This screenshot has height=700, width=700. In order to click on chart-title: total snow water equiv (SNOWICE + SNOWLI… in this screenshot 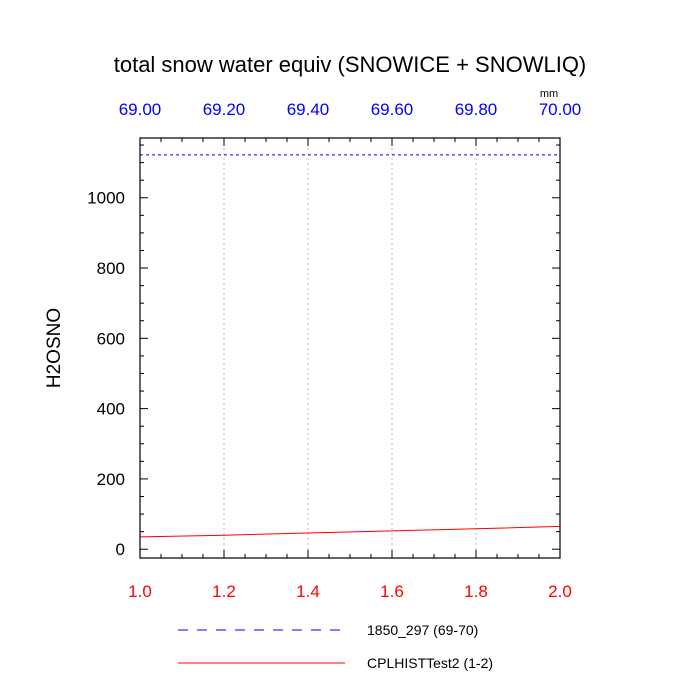, I will do `click(350, 64)`.